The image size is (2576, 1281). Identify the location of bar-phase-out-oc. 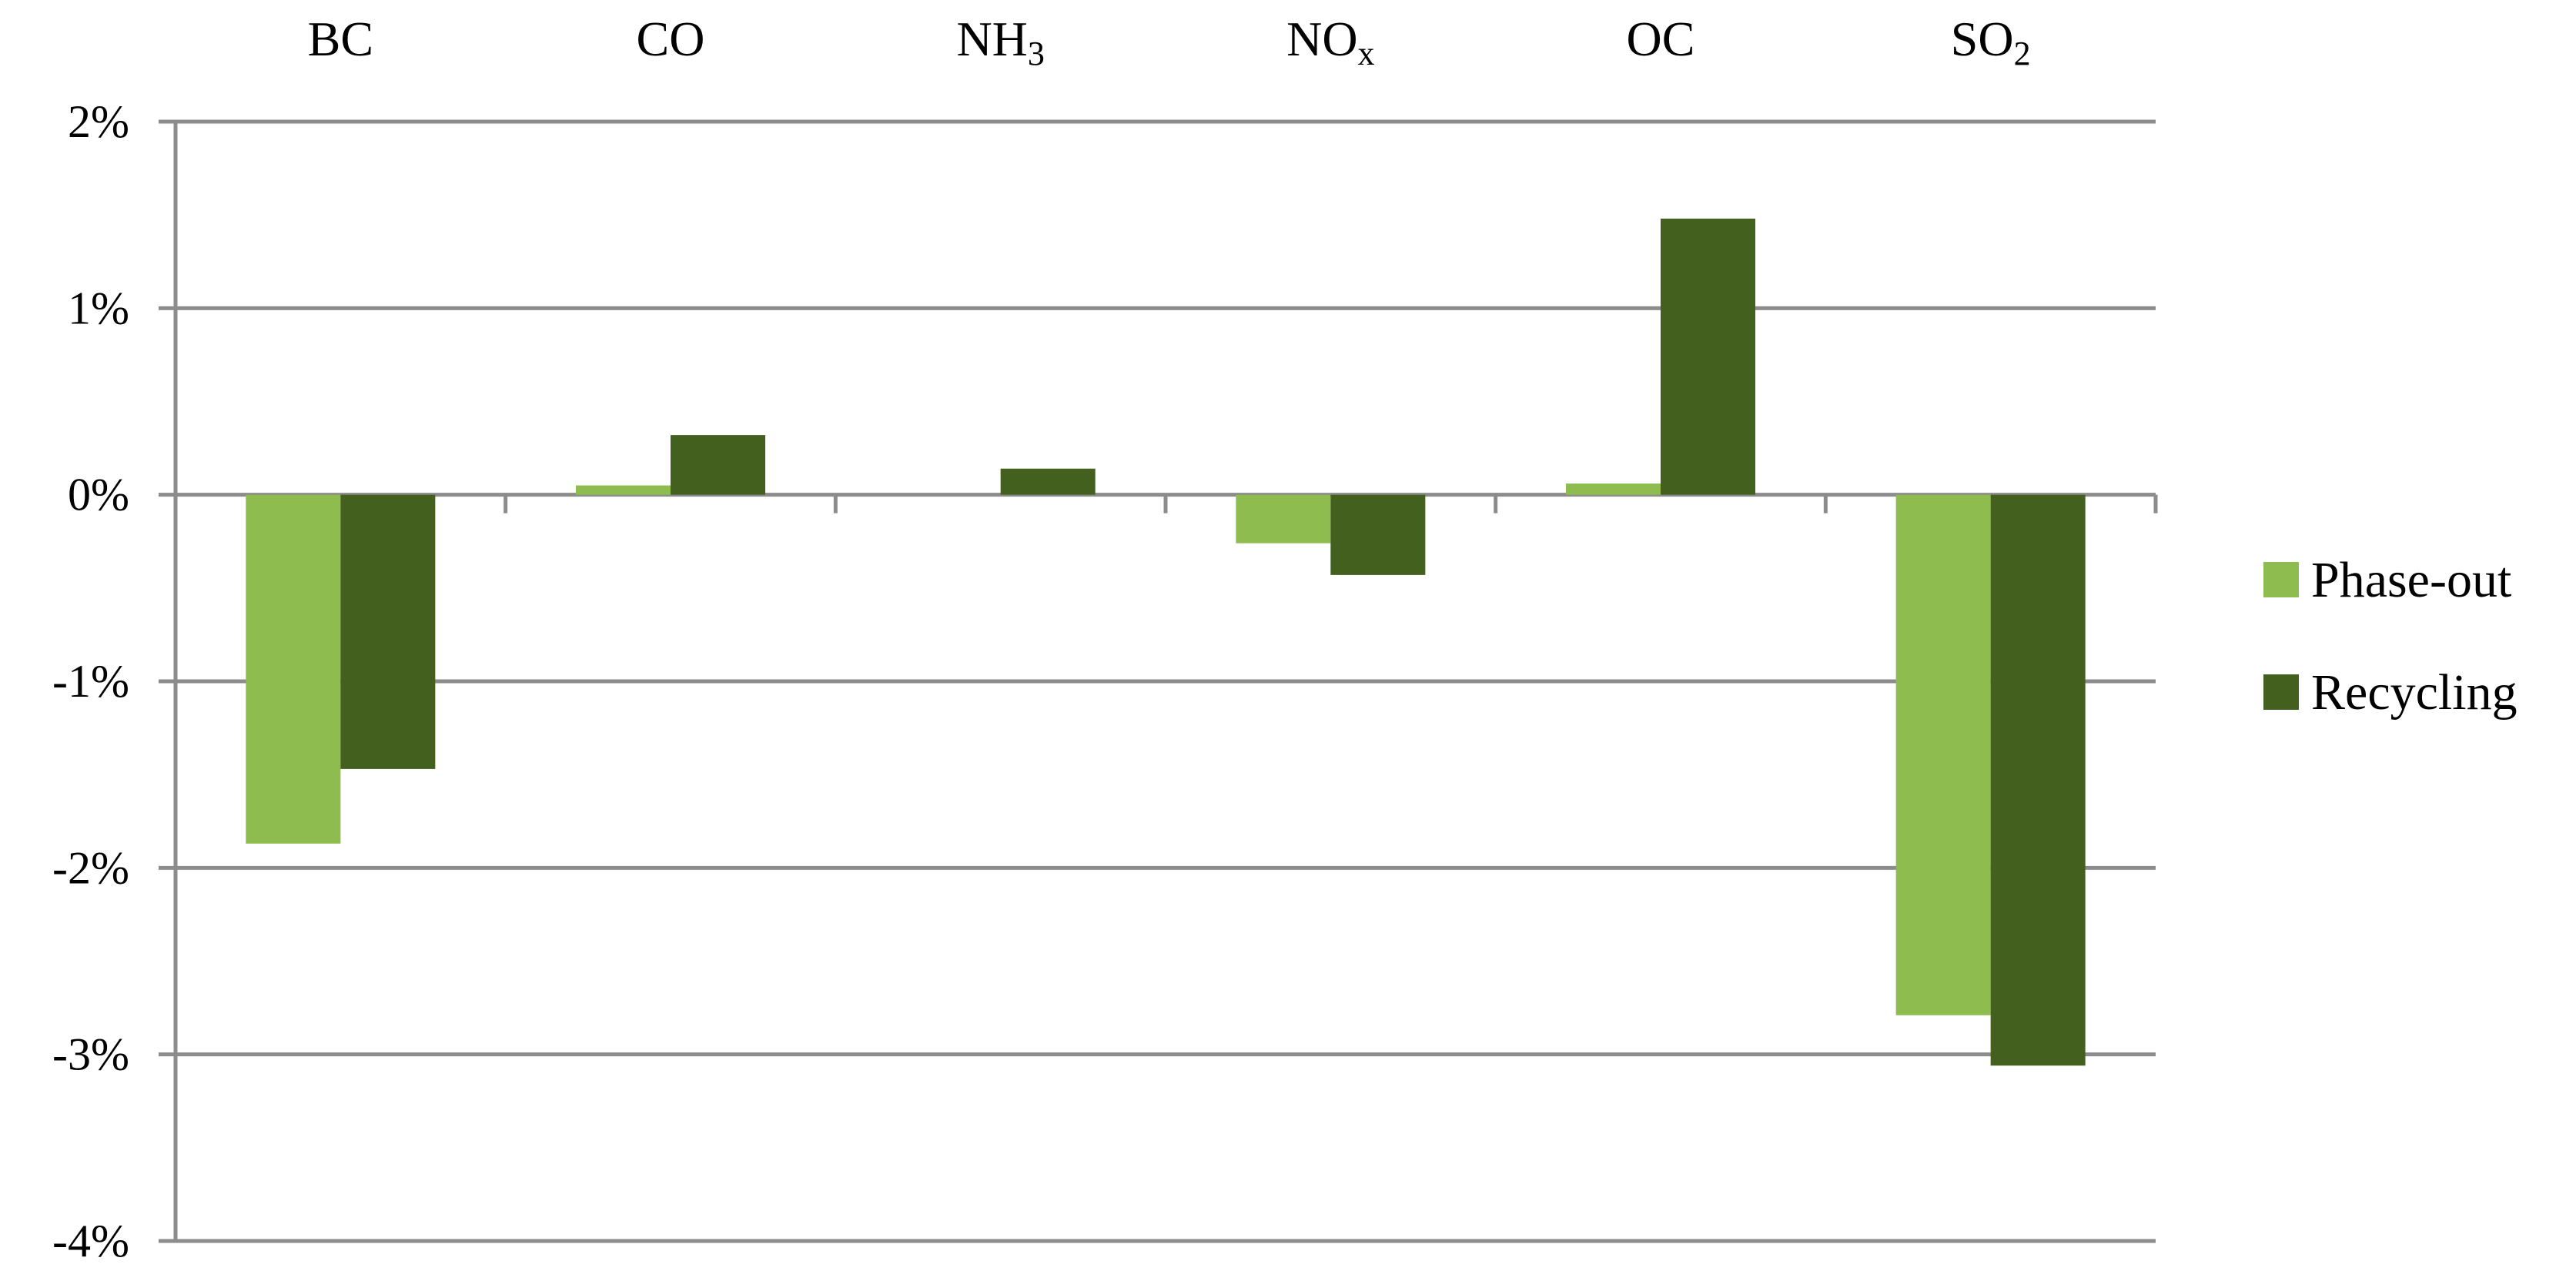
(1613, 489).